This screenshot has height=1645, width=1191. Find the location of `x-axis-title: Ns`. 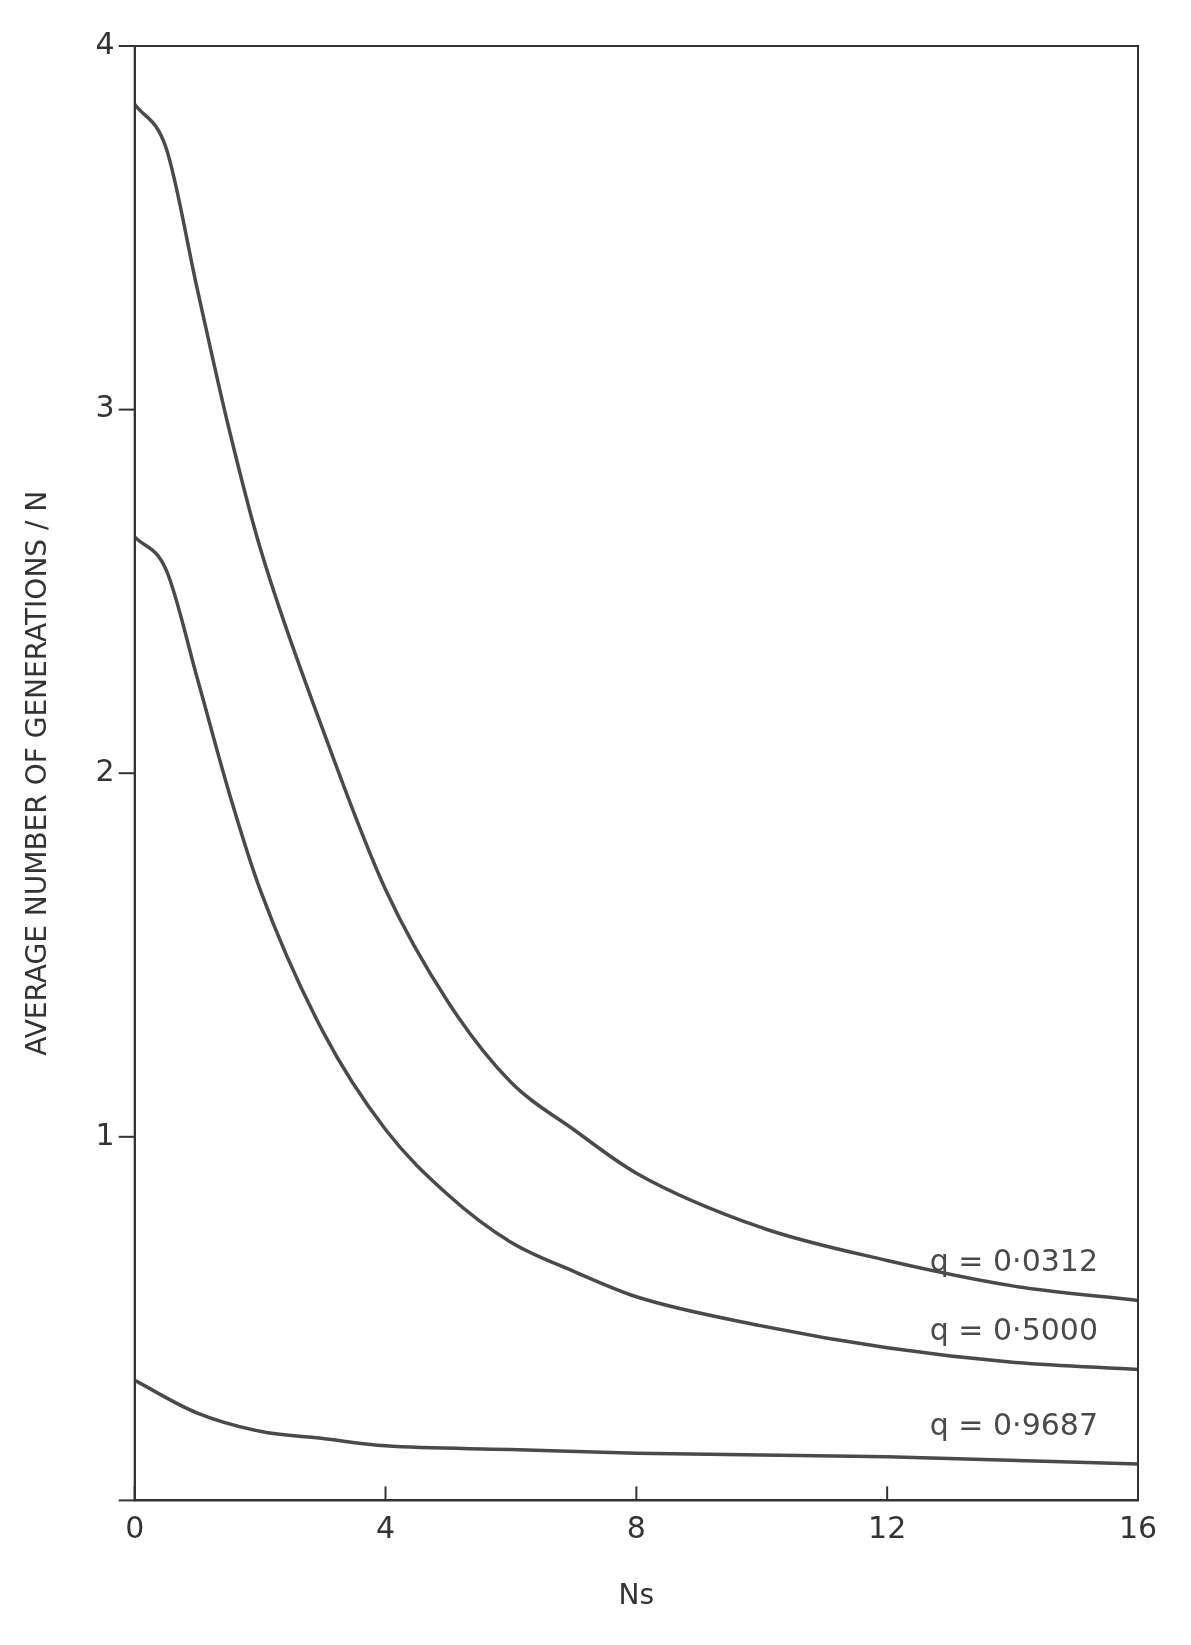

x-axis-title: Ns is located at coordinates (636, 1595).